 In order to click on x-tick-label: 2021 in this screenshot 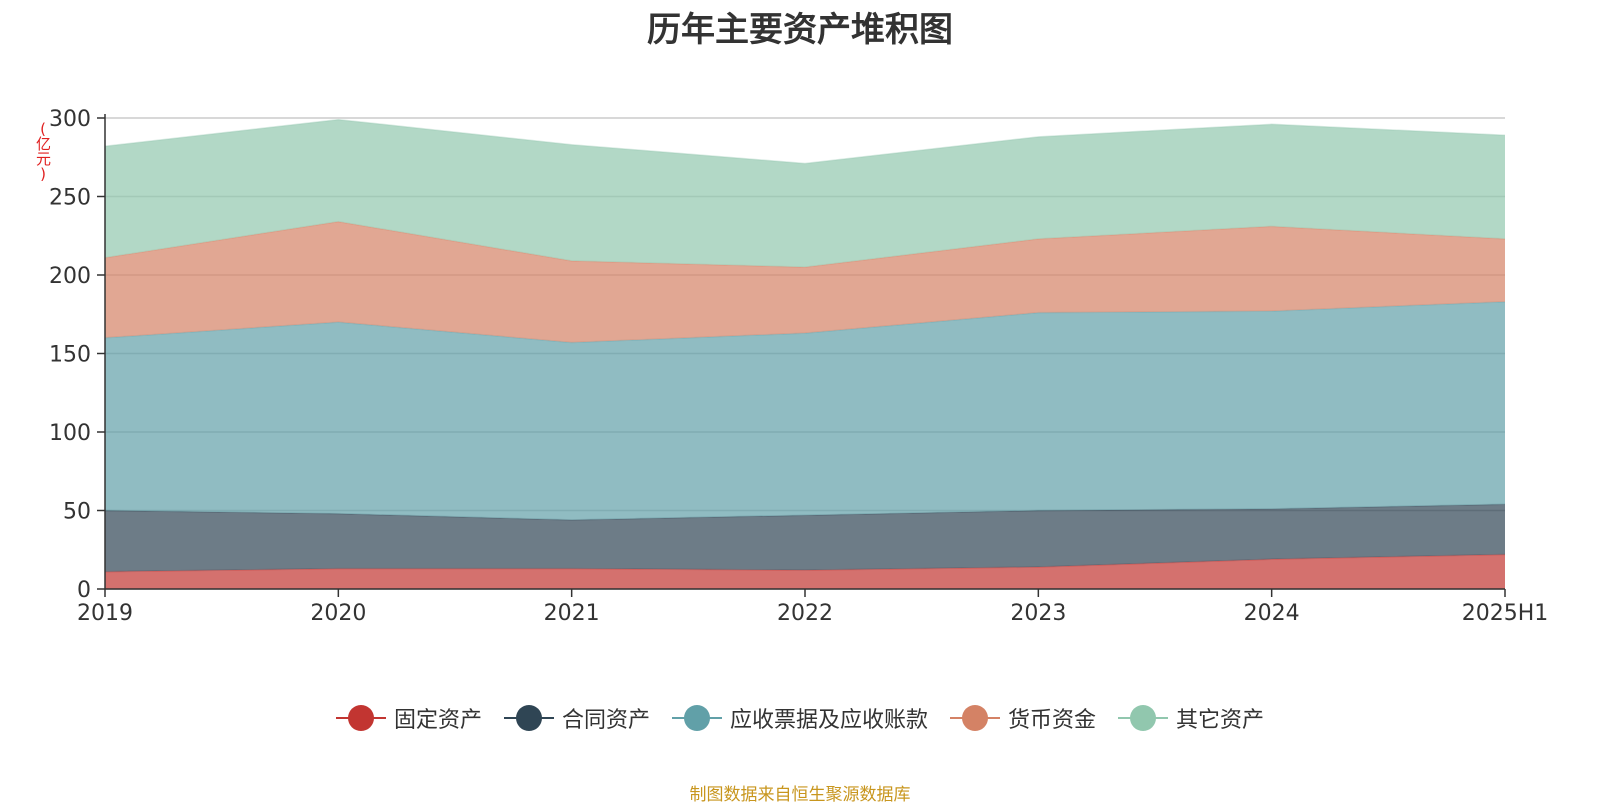, I will do `click(572, 613)`.